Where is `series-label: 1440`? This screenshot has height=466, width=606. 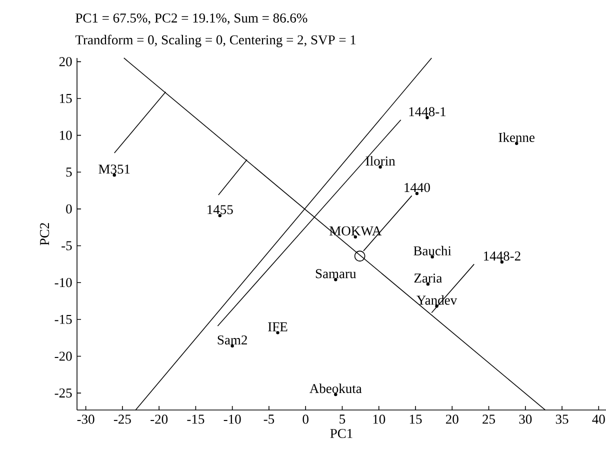 series-label: 1440 is located at coordinates (417, 187).